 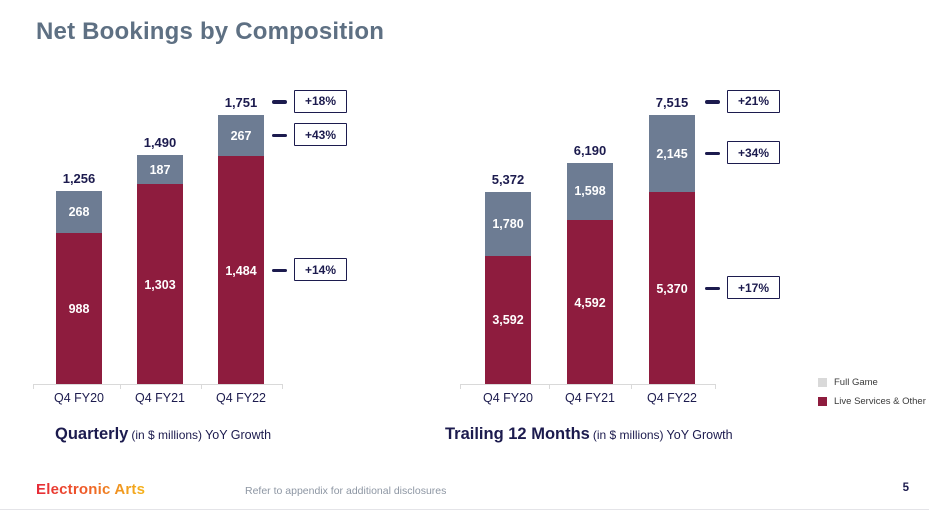 What do you see at coordinates (672, 288) in the screenshot?
I see `bar-segment-live-services: 5,370` at bounding box center [672, 288].